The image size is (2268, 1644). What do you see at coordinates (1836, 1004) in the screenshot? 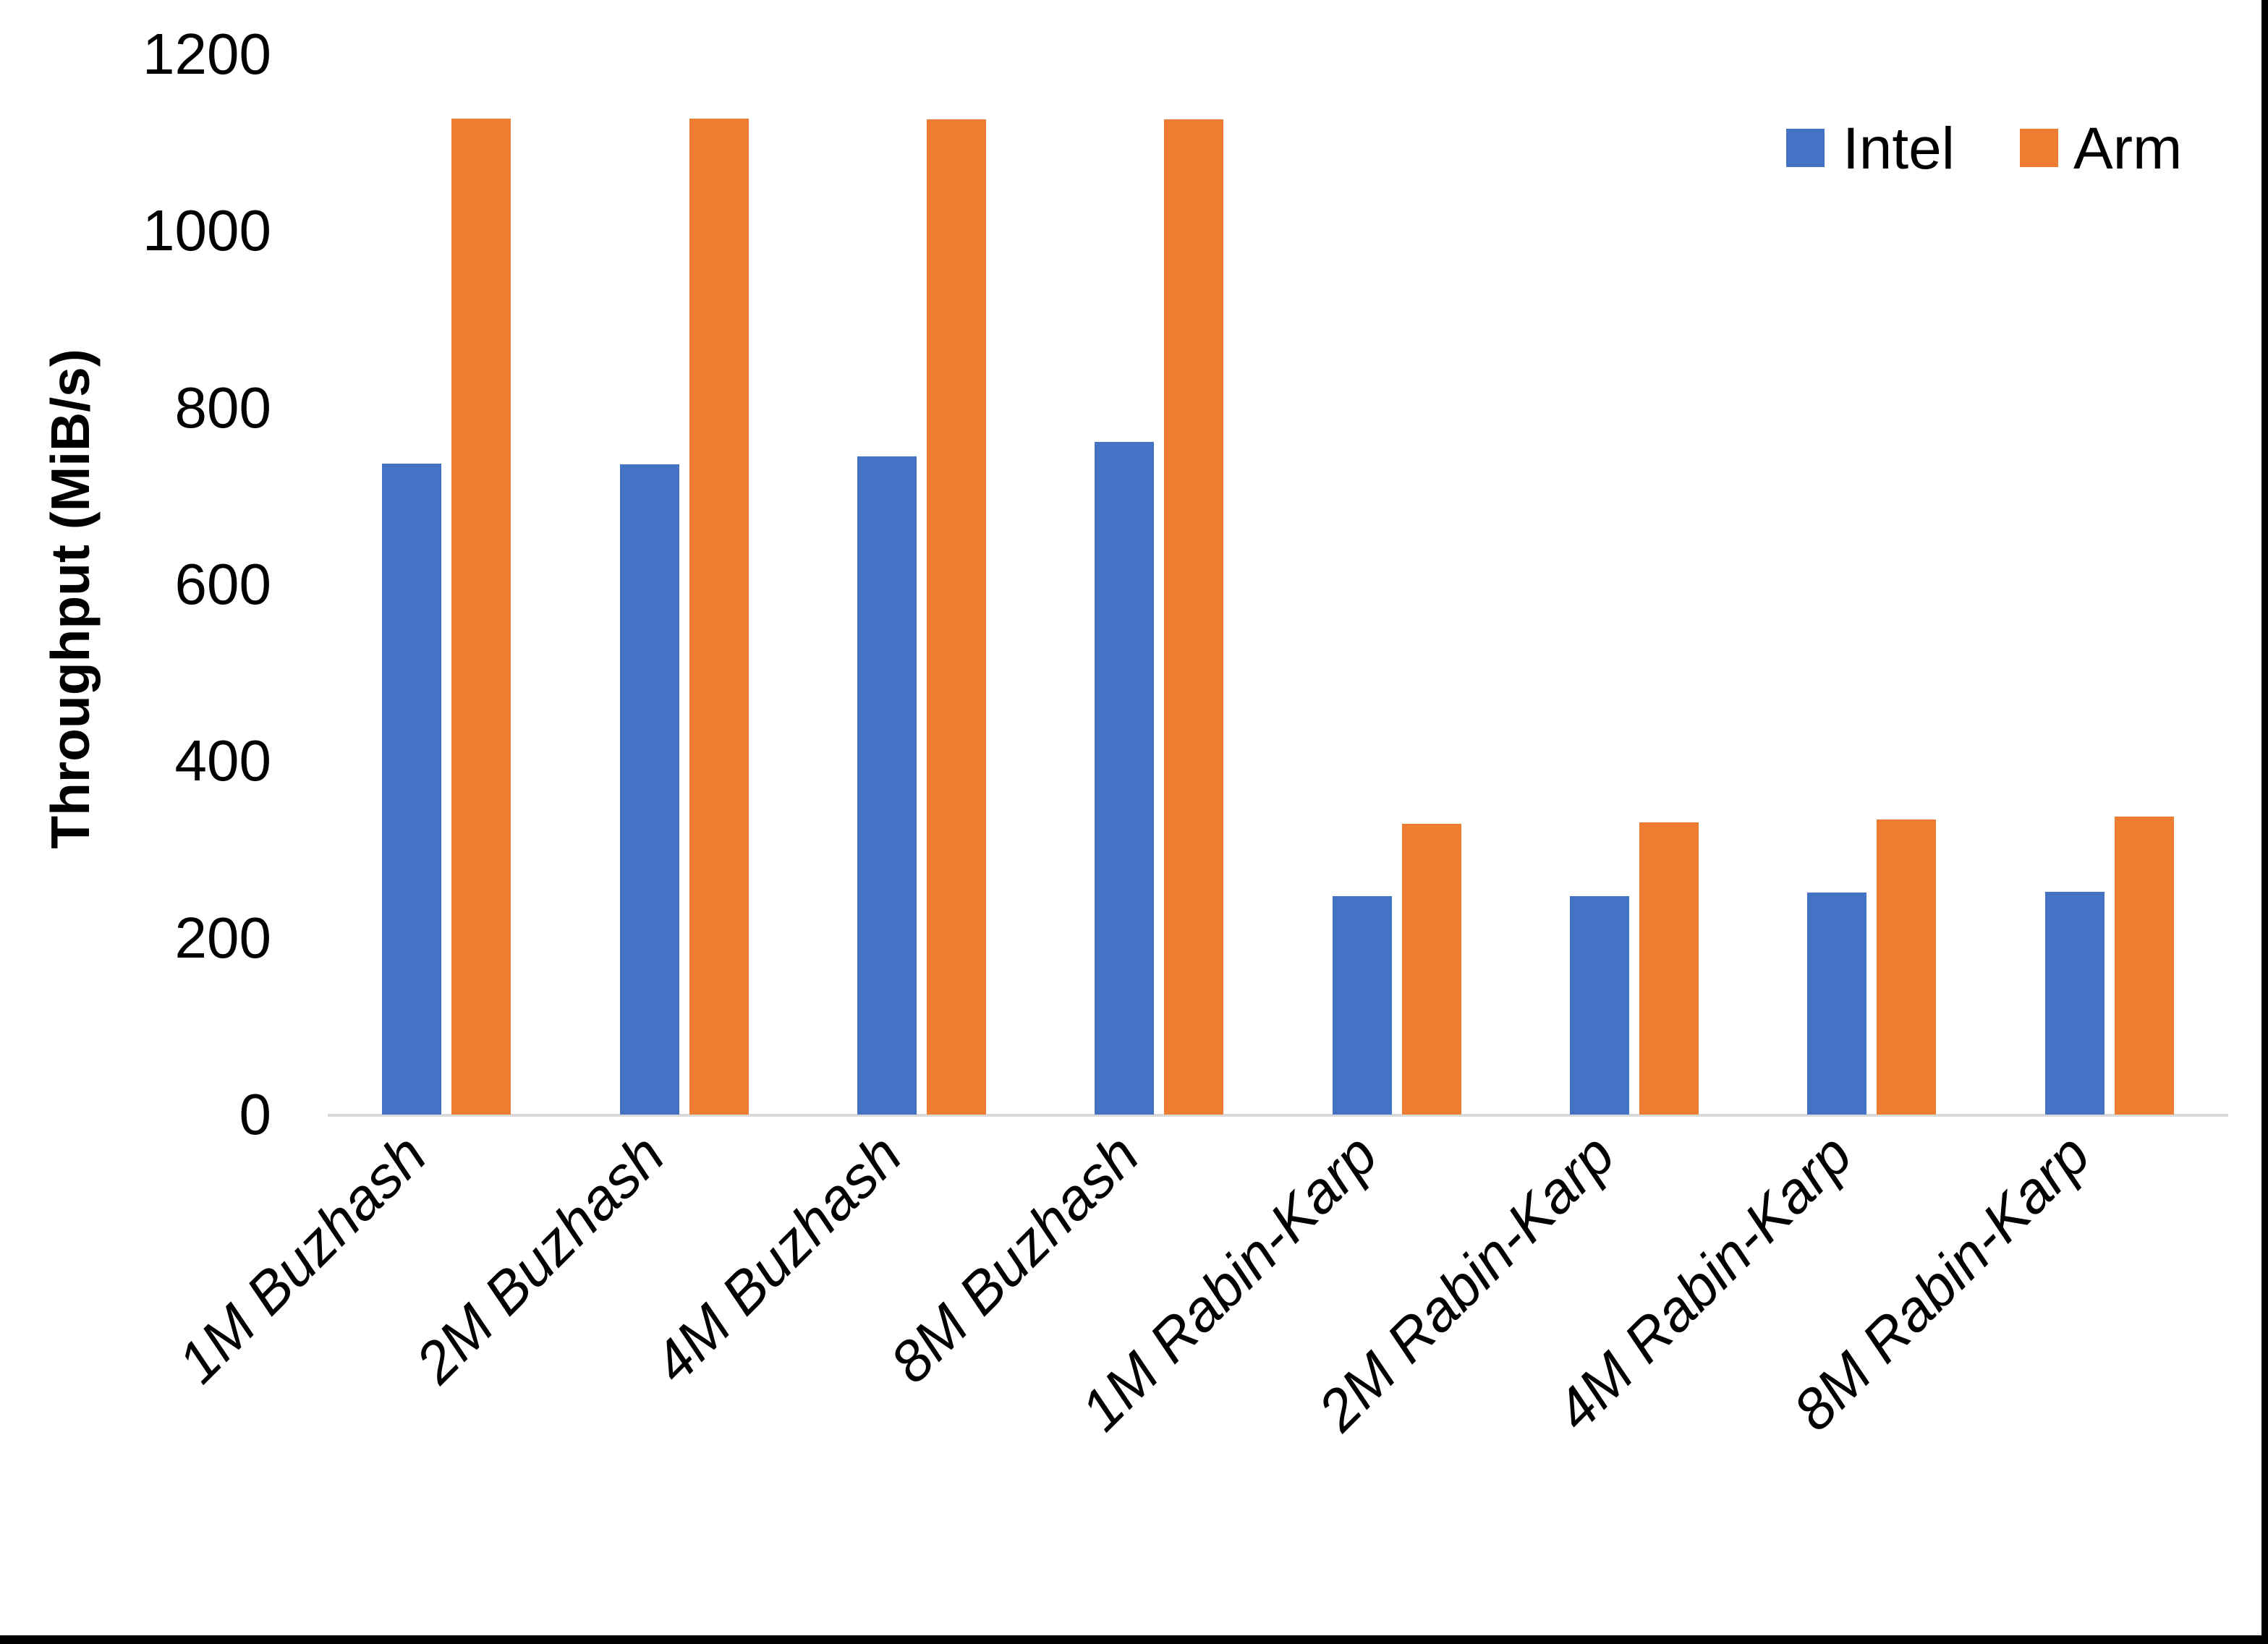
I see `bar-intel-4m-rabin-karp` at bounding box center [1836, 1004].